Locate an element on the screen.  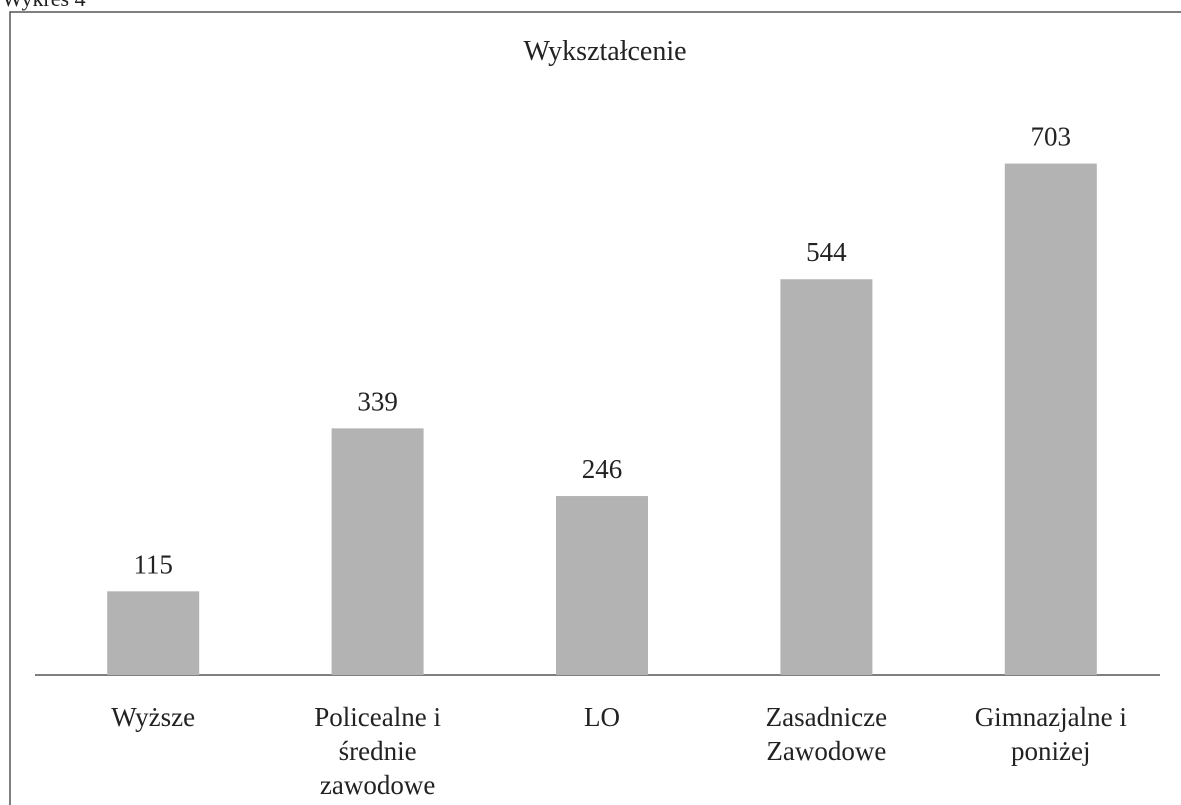
figure-label: Wykres 4 is located at coordinates (44, 5).